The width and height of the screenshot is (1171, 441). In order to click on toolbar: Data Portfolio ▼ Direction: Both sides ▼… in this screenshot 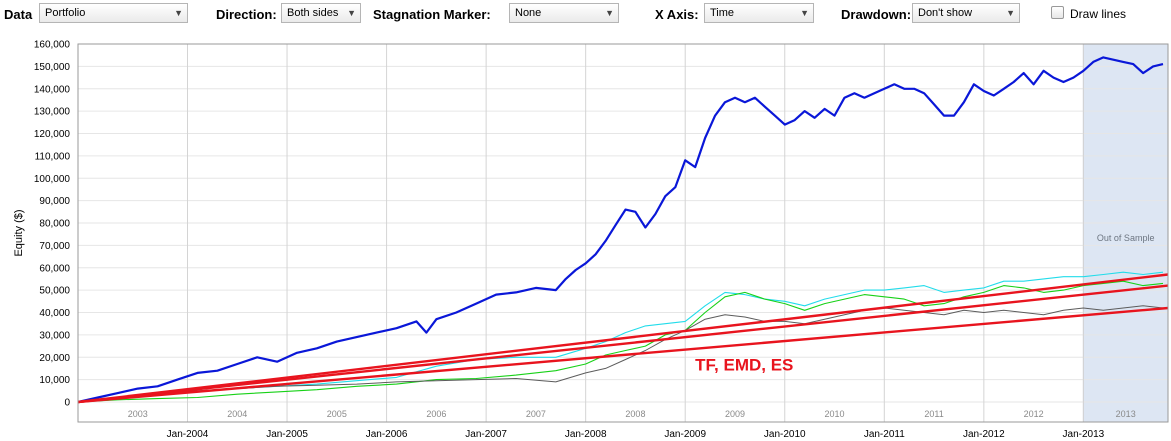, I will do `click(585, 15)`.